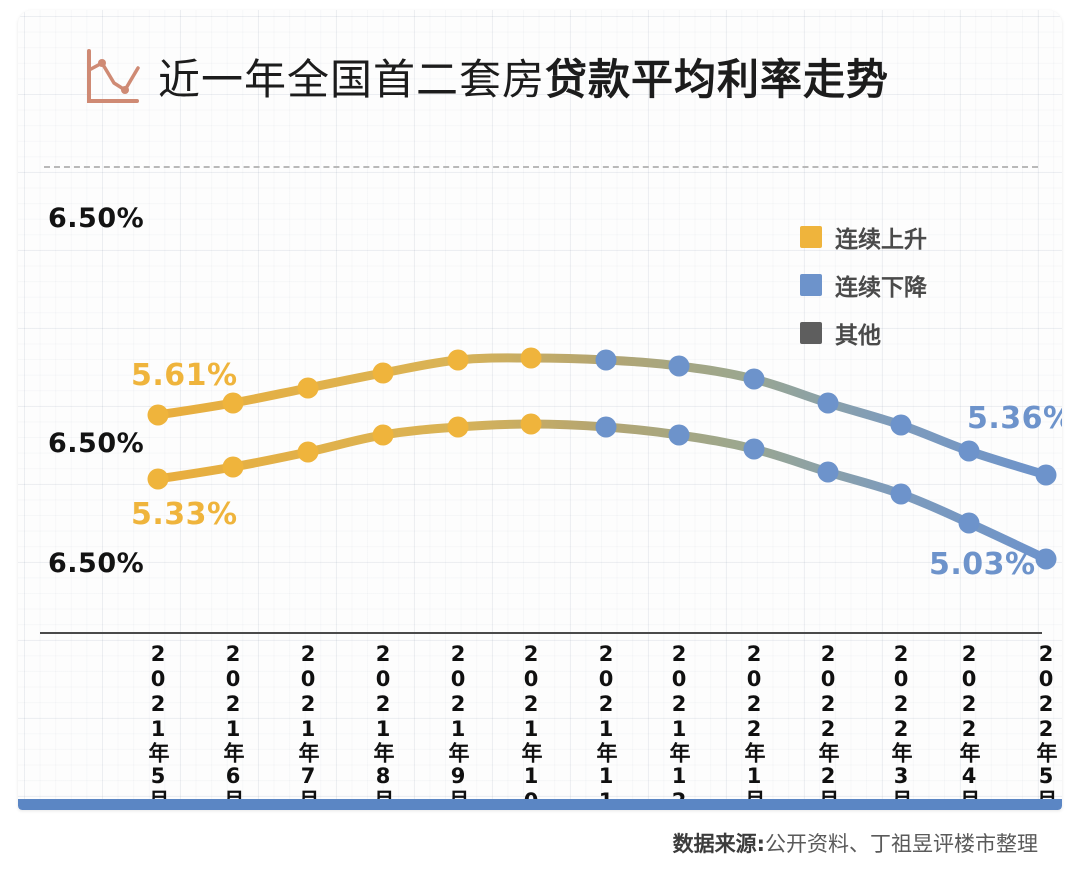 Image resolution: width=1080 pixels, height=875 pixels. What do you see at coordinates (540, 843) in the screenshot?
I see `source-footer: 数据来源:公开资料、丁祖昱评楼市整理` at bounding box center [540, 843].